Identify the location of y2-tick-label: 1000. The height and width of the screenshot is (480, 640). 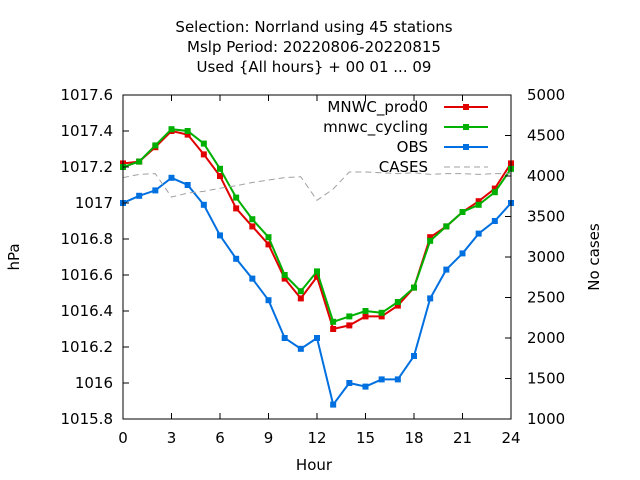
(546, 419).